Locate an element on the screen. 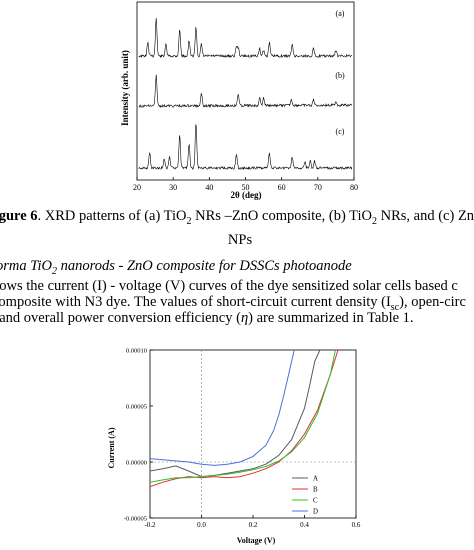 The width and height of the screenshot is (474, 550). caption-figure-label: igure 6 is located at coordinates (19, 216).